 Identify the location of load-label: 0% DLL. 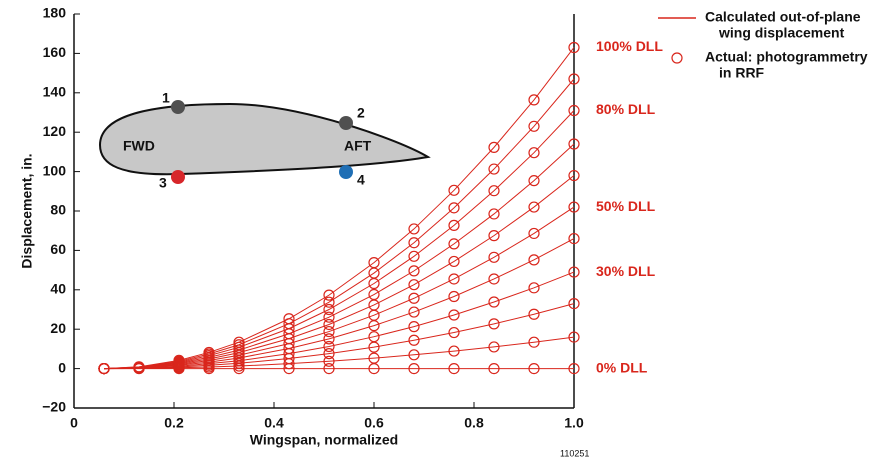
(622, 367).